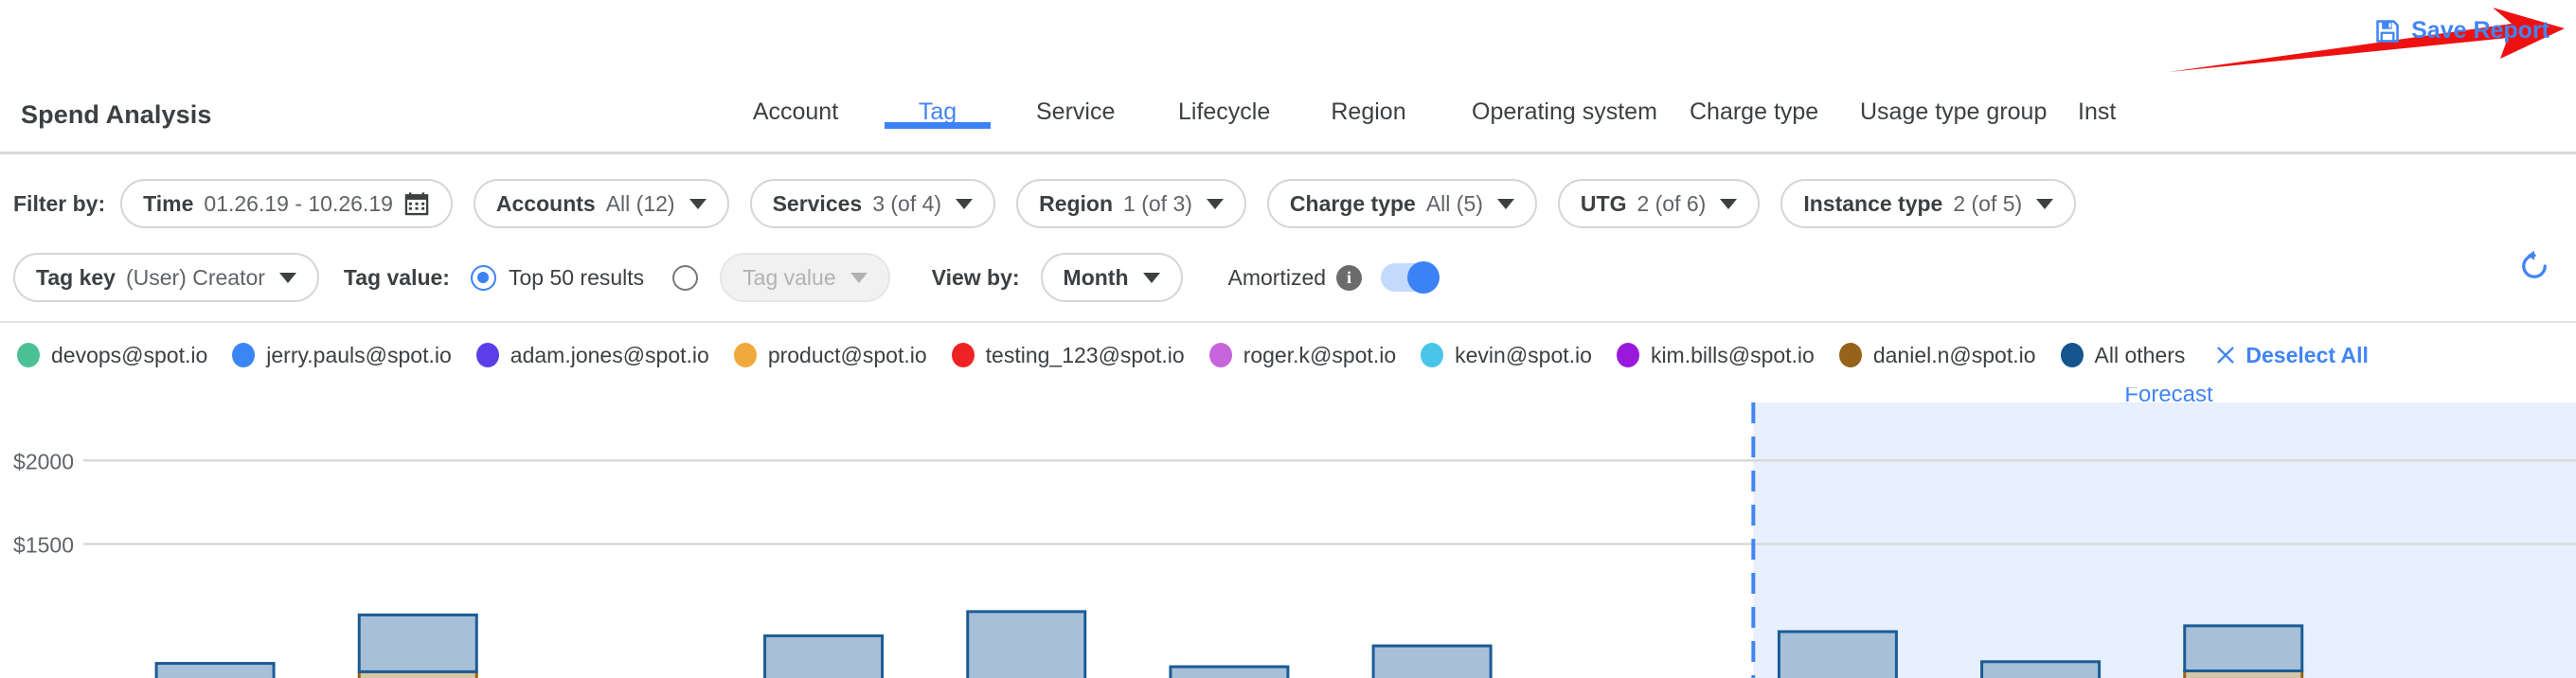 The image size is (2576, 678). I want to click on filter-chip-key: Region, so click(1076, 203).